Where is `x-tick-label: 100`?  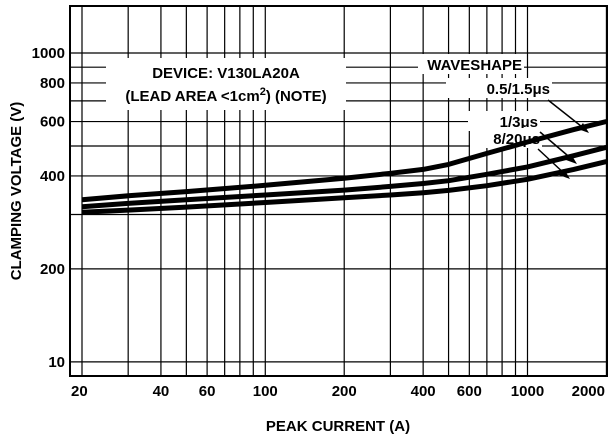 x-tick-label: 100 is located at coordinates (265, 391).